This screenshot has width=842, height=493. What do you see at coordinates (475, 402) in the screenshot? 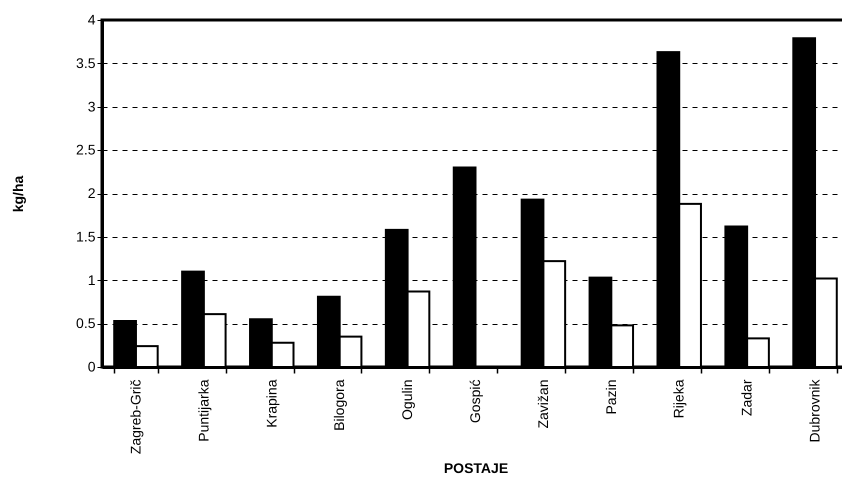
I see `x-tick-label: Gospić` at bounding box center [475, 402].